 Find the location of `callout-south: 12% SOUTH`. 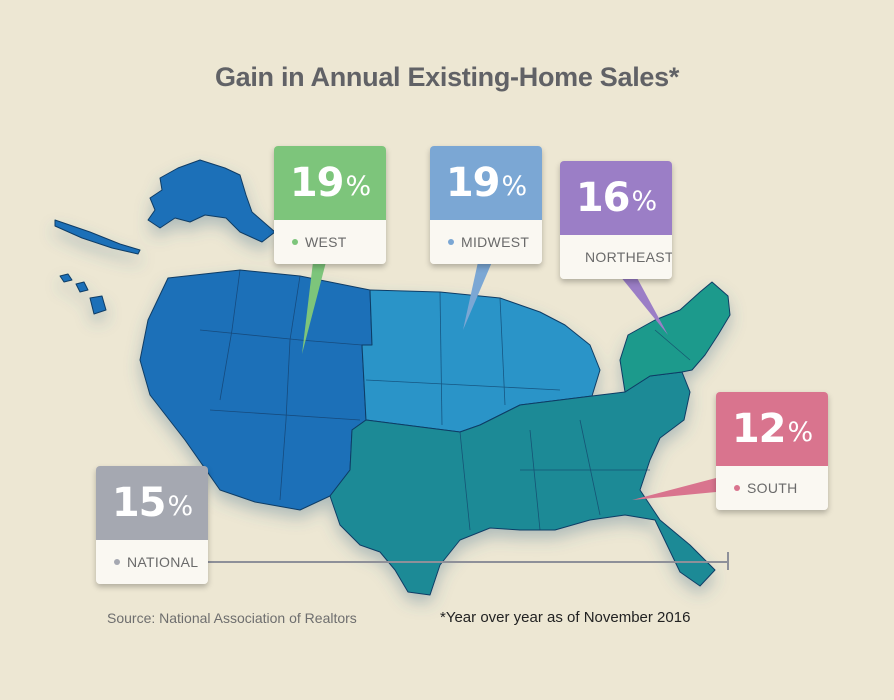

callout-south: 12% SOUTH is located at coordinates (772, 451).